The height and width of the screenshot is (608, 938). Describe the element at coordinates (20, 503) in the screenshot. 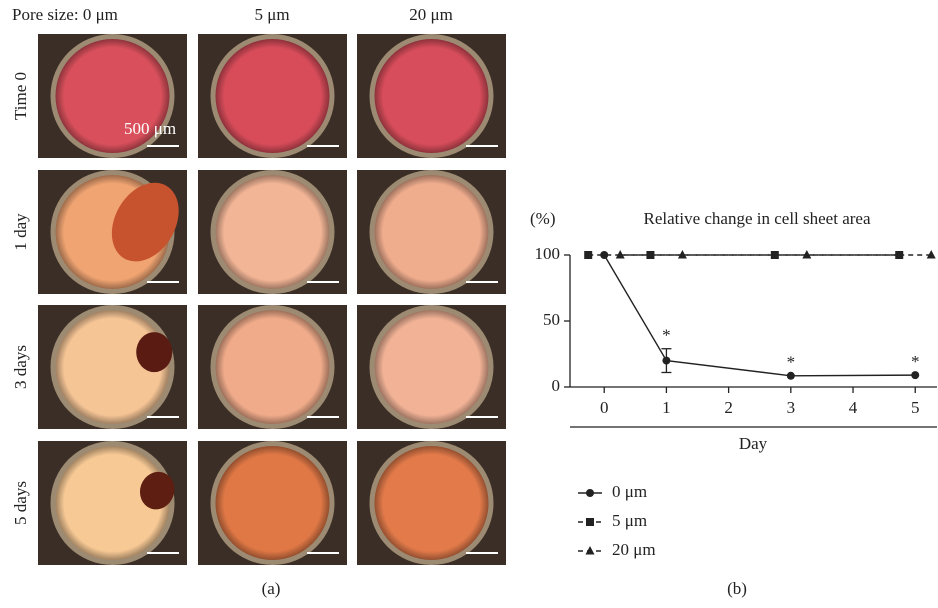

I see `row-label: 5 days` at that location.